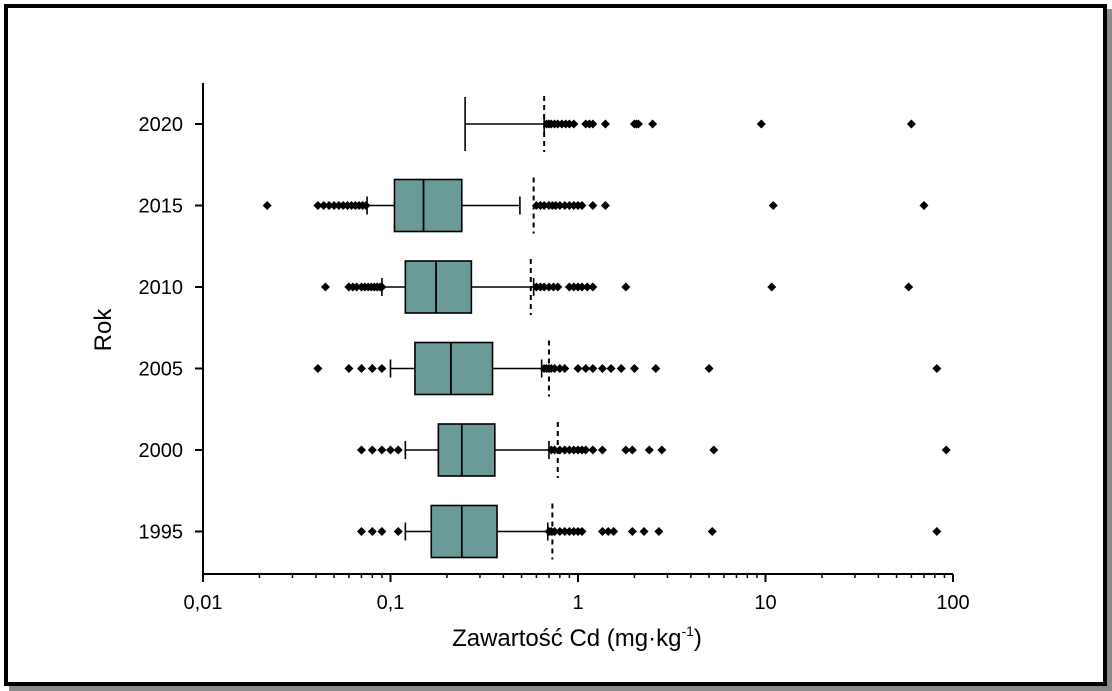 The image size is (1112, 691). I want to click on x-tick-label: 100, so click(952, 603).